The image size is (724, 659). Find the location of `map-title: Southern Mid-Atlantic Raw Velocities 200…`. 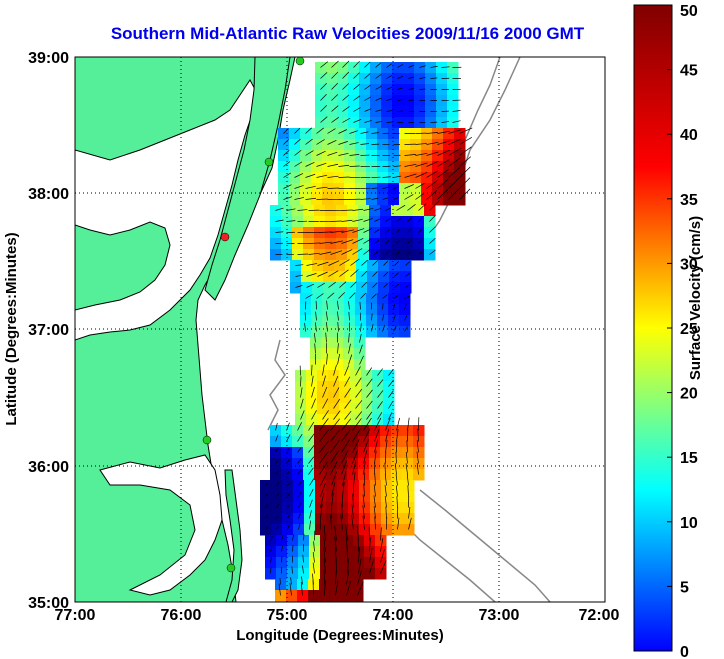

map-title: Southern Mid-Atlantic Raw Velocities 200… is located at coordinates (347, 33).